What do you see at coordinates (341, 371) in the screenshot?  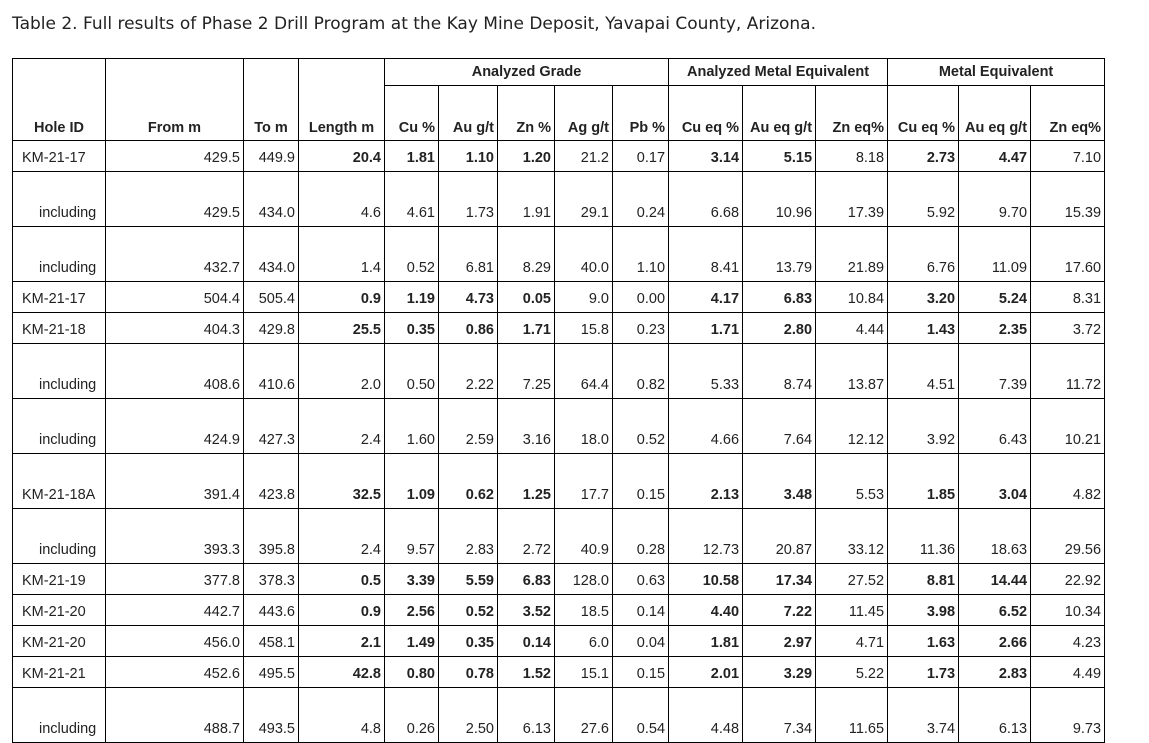 I see `value-cell: 2.0` at bounding box center [341, 371].